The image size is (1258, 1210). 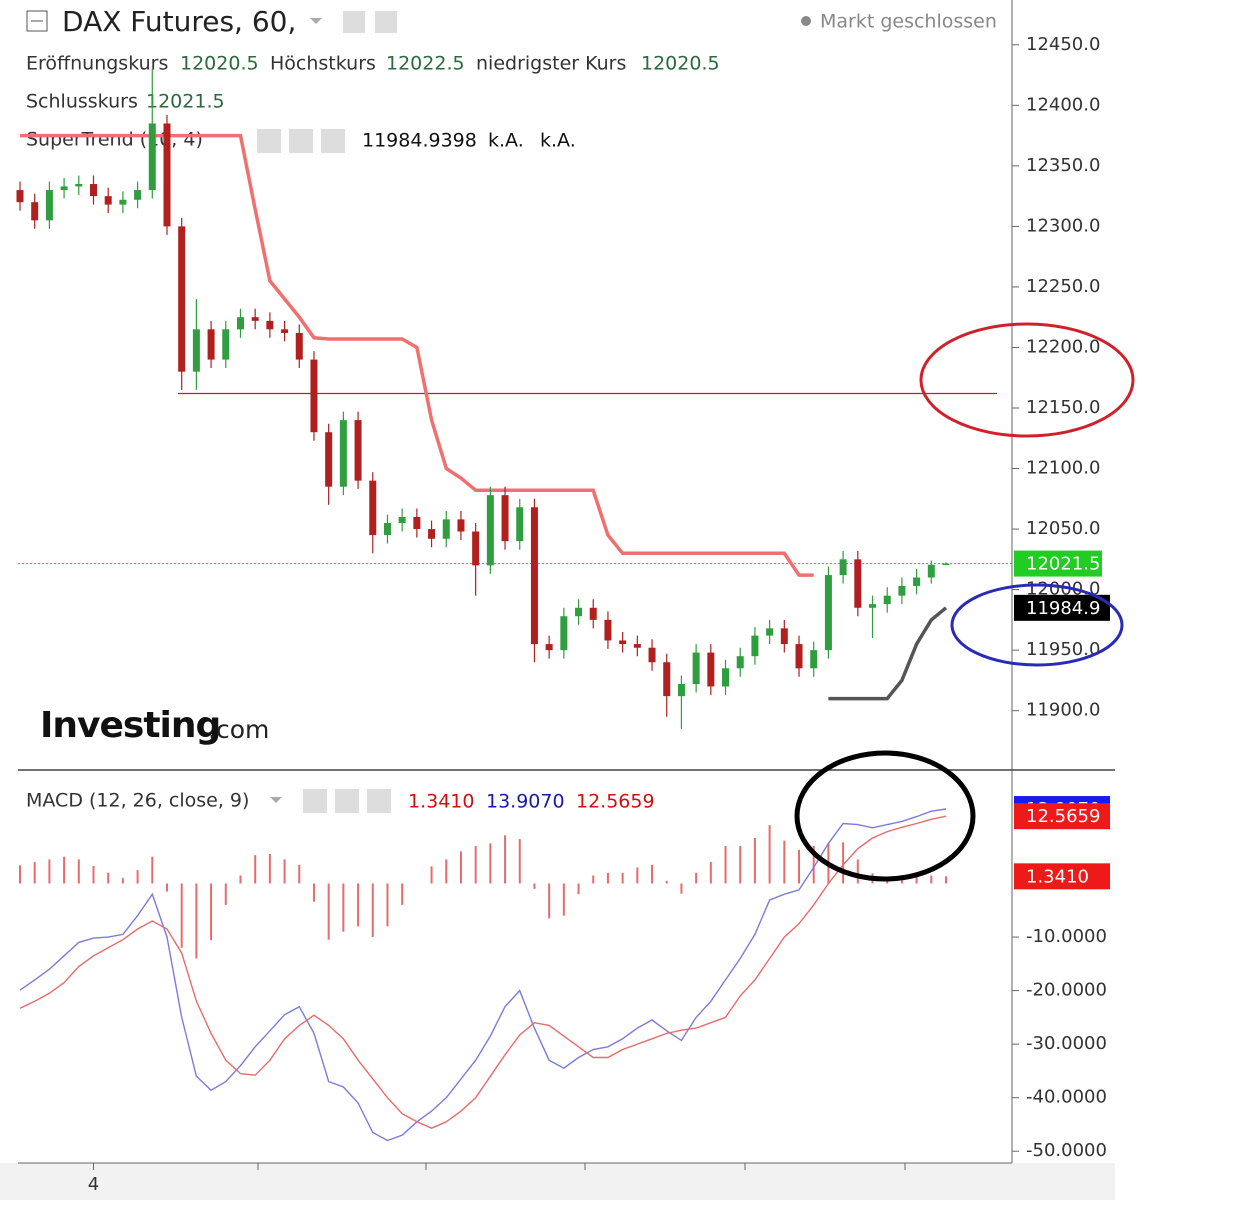 I want to click on price-badge-label: 11984.9, so click(x=1063, y=608).